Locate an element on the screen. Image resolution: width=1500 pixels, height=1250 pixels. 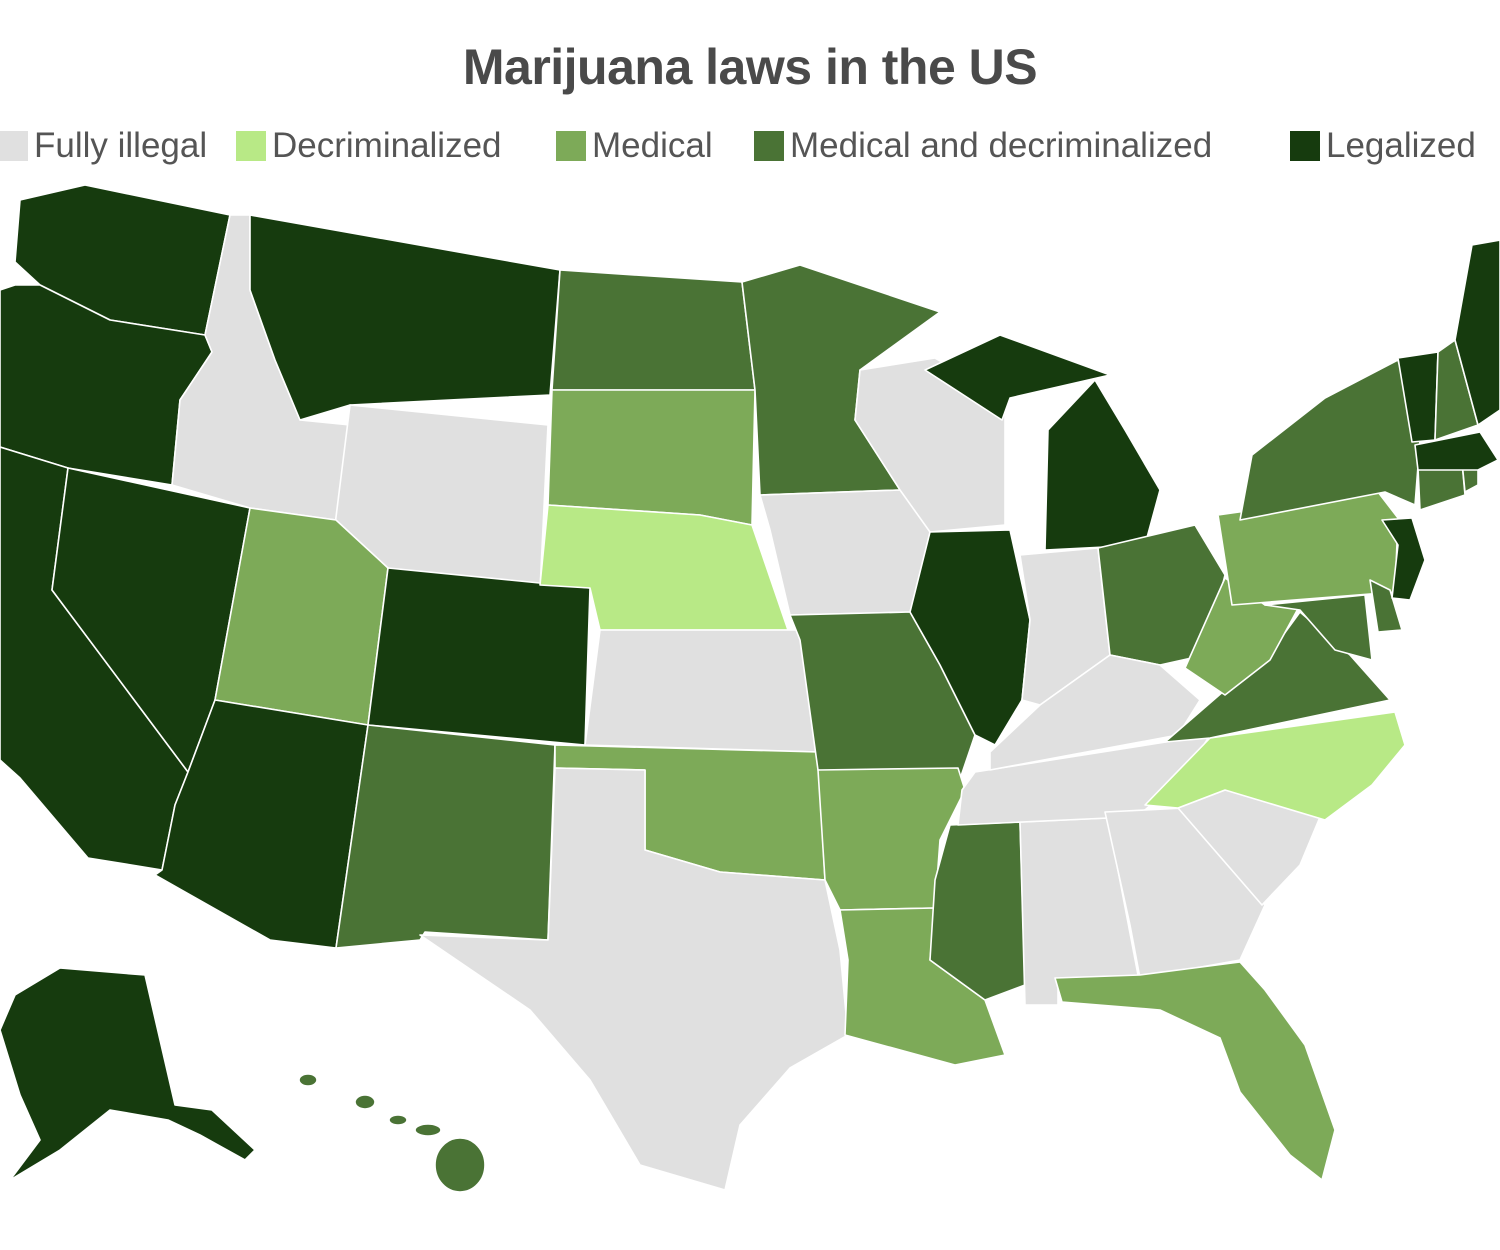
state-north-carolina is located at coordinates (1275, 766).